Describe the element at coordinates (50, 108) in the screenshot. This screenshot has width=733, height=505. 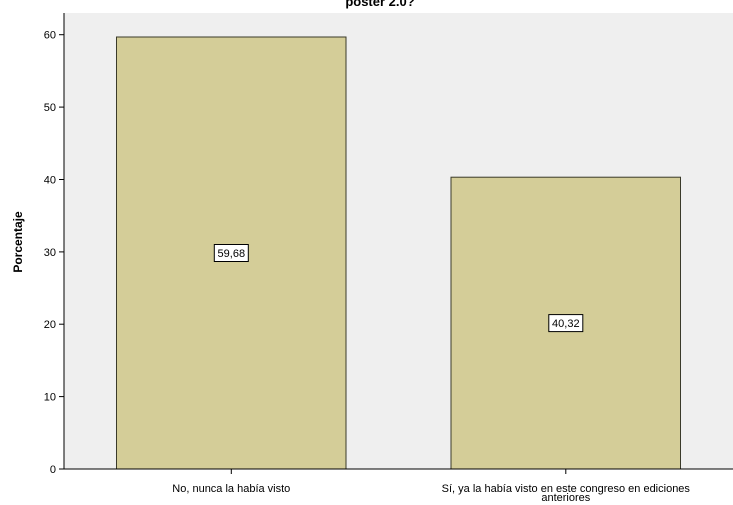
I see `y-tick-label-50: 50` at that location.